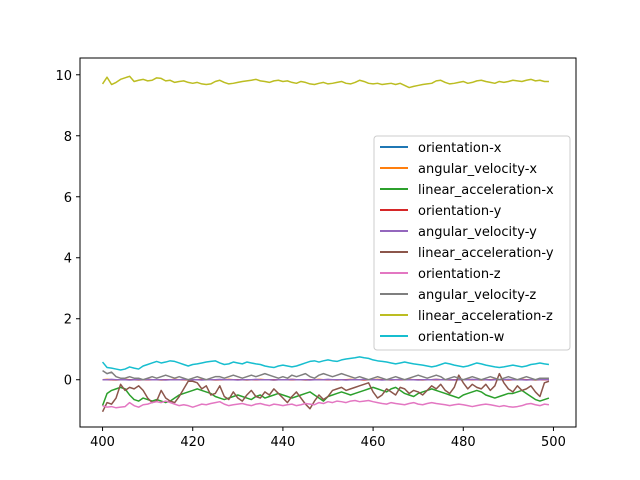 Image resolution: width=640 pixels, height=480 pixels. What do you see at coordinates (553, 442) in the screenshot?
I see `x-tick-label: 500` at bounding box center [553, 442].